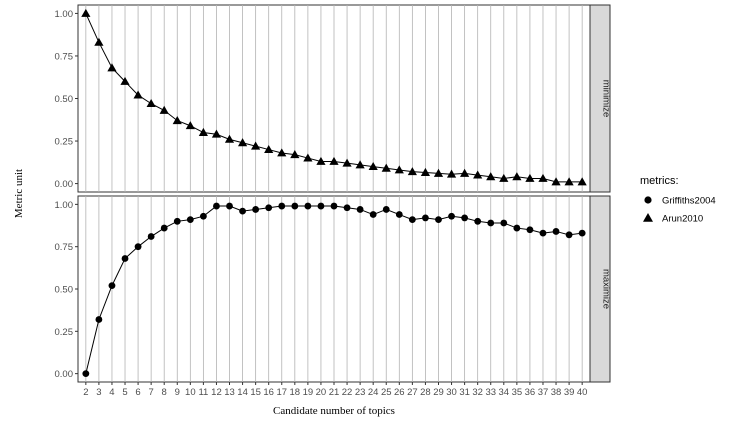 Image resolution: width=750 pixels, height=422 pixels. What do you see at coordinates (64, 99) in the screenshot?
I see `y-tick-label: 0.50` at bounding box center [64, 99].